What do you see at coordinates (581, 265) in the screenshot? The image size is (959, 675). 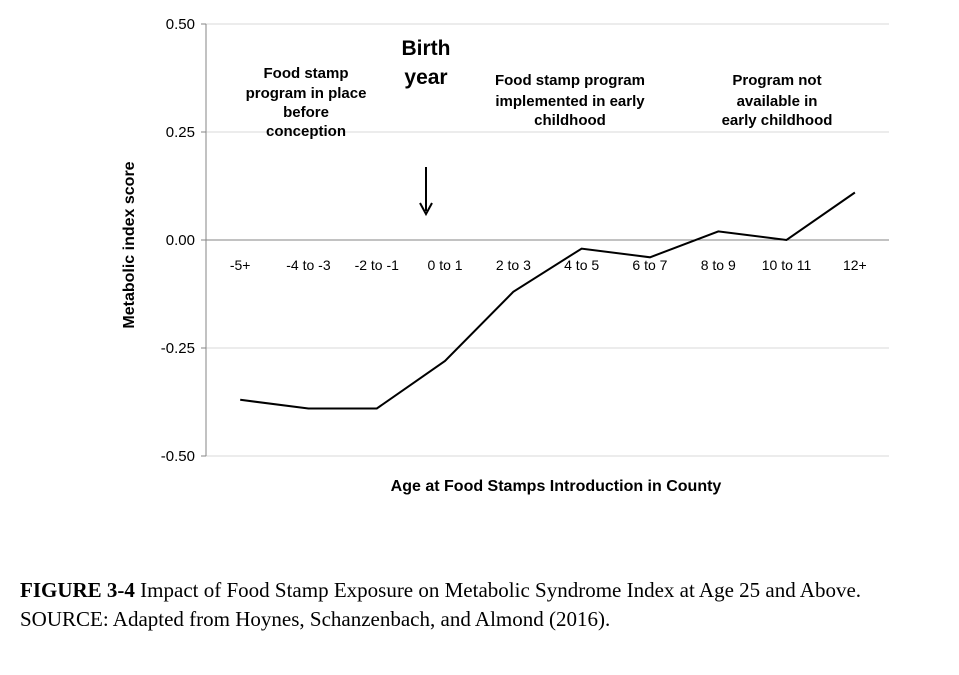 I see `x-category-label: 4 to 5` at bounding box center [581, 265].